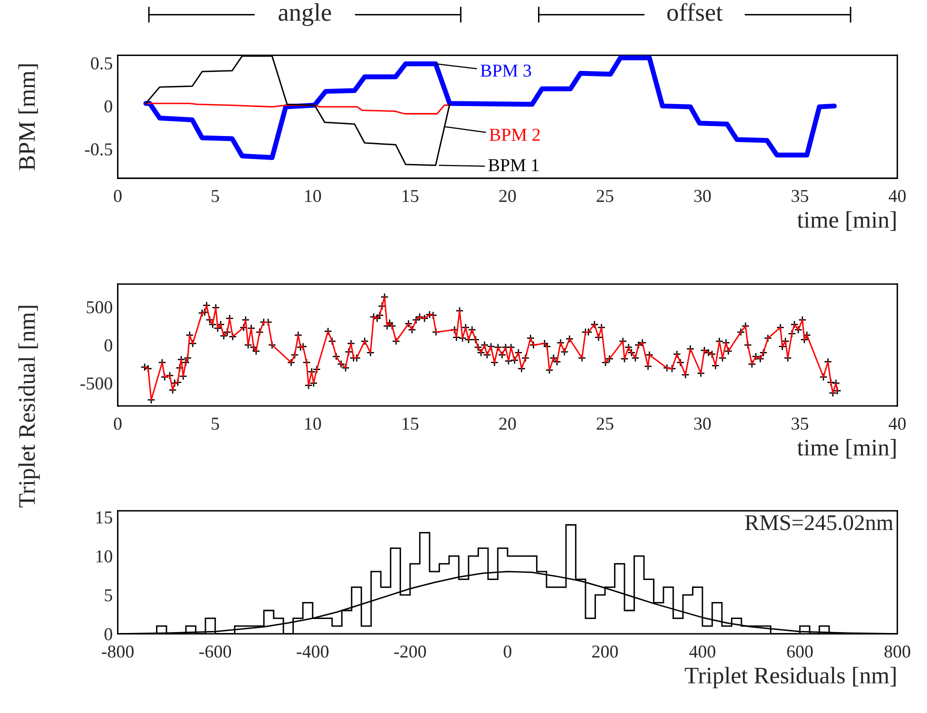 This screenshot has width=927, height=713. Describe the element at coordinates (104, 556) in the screenshot. I see `y-tick-label: 10` at that location.